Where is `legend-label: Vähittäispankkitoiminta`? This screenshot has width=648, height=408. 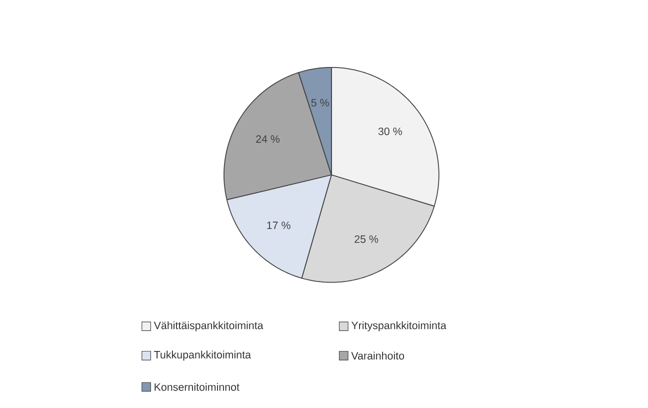 legend-label: Vähittäispankkitoiminta is located at coordinates (209, 326).